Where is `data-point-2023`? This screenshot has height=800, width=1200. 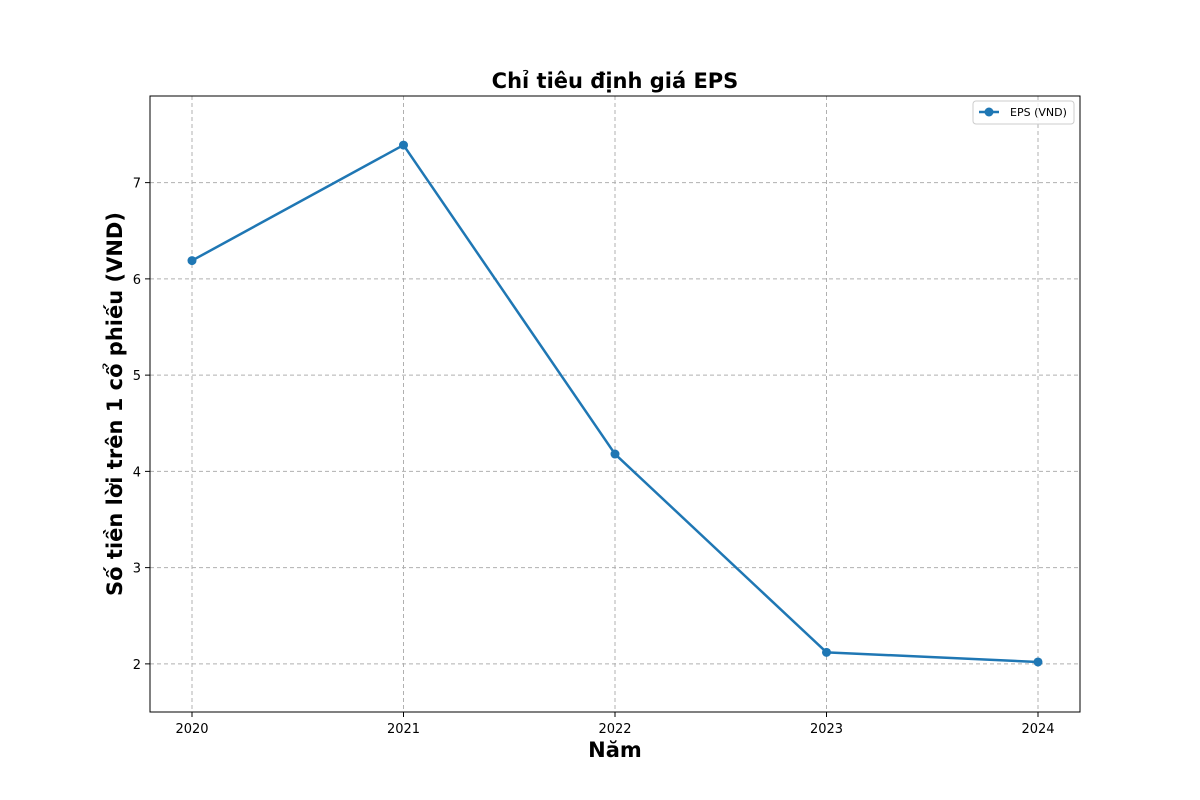
data-point-2023 is located at coordinates (826, 652).